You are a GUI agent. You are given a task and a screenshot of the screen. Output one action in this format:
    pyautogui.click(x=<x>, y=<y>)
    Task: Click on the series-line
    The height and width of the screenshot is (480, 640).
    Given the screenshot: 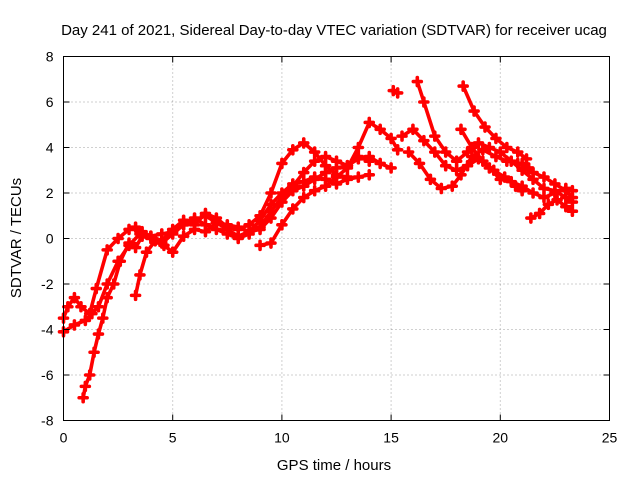 What is the action you would take?
    pyautogui.click(x=495, y=141)
    